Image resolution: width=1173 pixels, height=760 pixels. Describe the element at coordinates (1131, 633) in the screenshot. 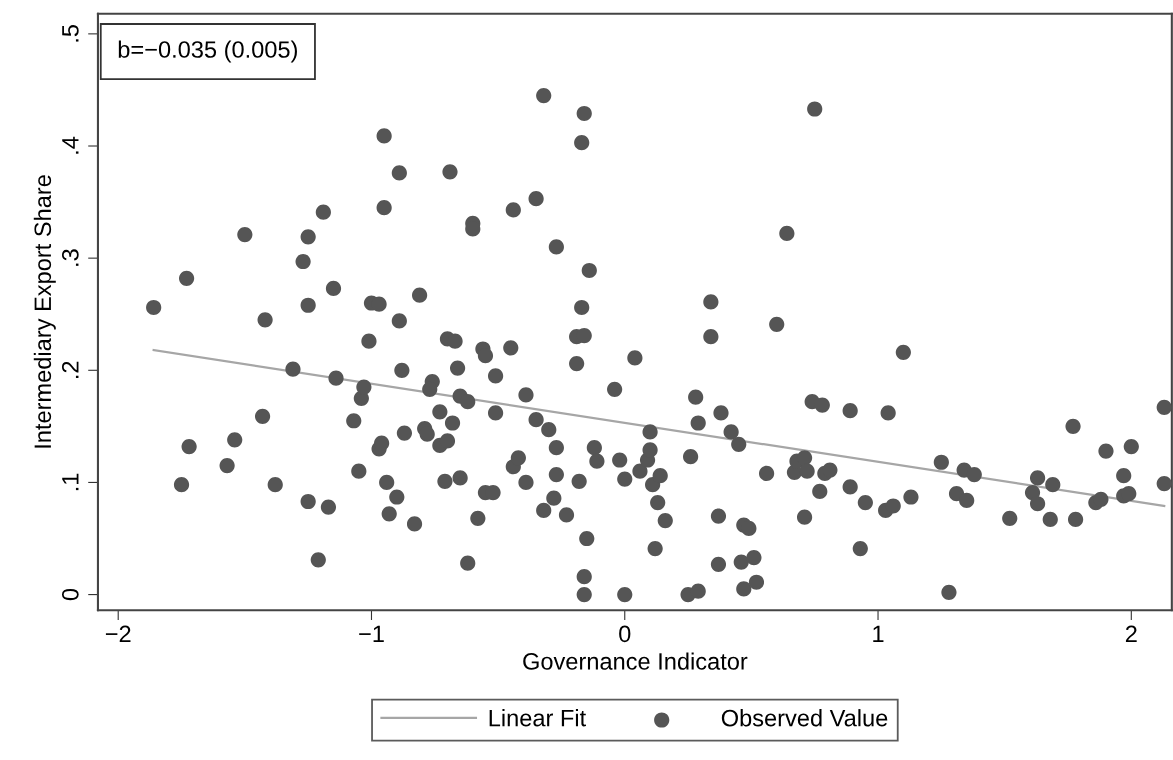

I see `x-tick-label: 2` at that location.